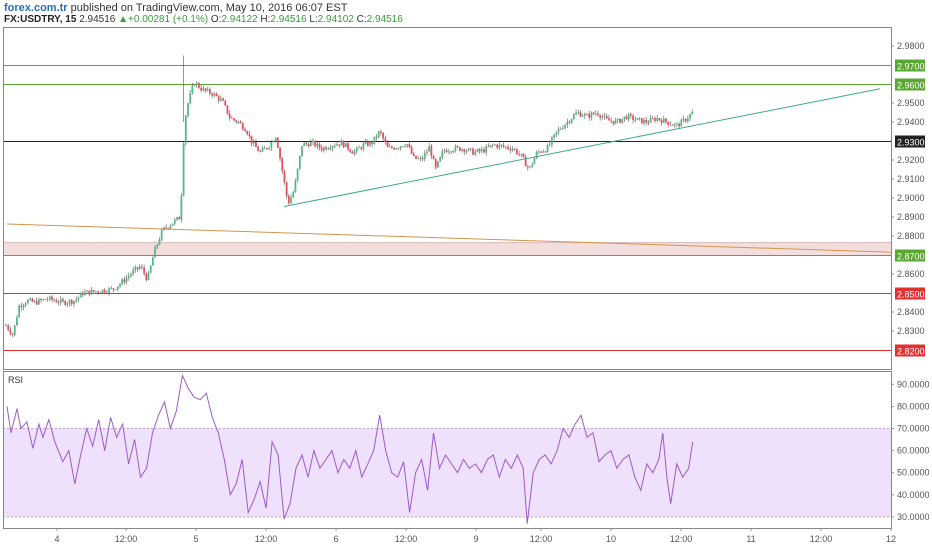 The image size is (932, 550). I want to click on time-tick-label: 6, so click(335, 539).